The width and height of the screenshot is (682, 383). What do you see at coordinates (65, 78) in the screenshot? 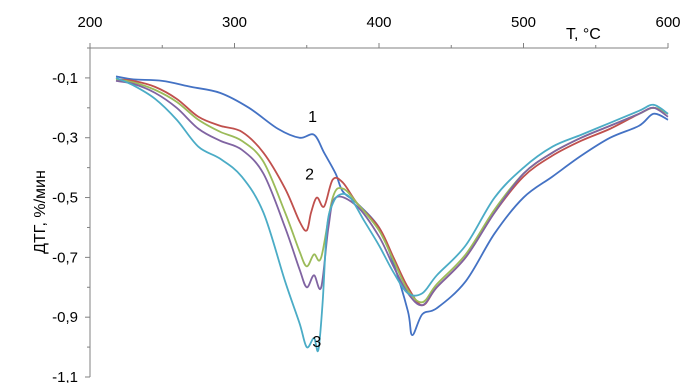
I see `y-tick-label: -0,1` at bounding box center [65, 78].